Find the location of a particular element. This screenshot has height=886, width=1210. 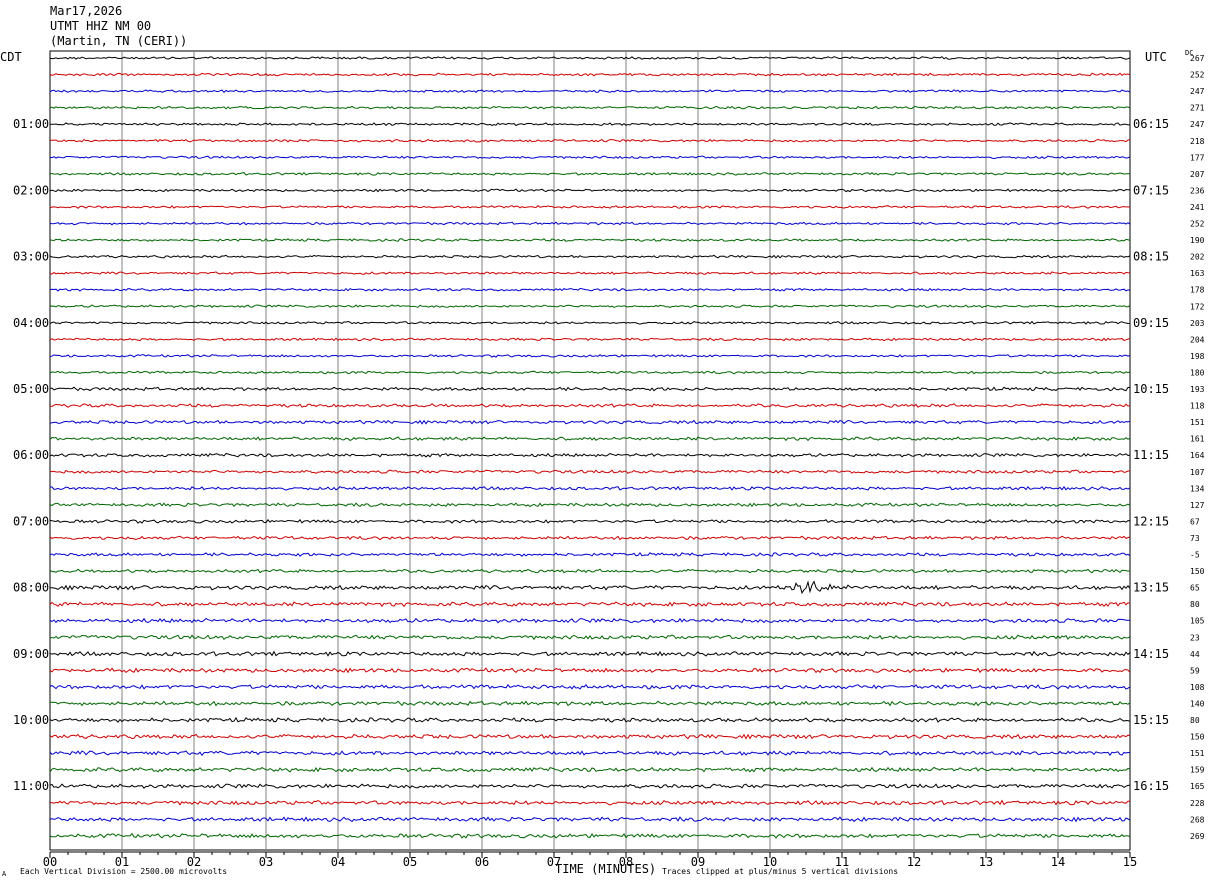

x-tick-label: 14 is located at coordinates (1058, 862).